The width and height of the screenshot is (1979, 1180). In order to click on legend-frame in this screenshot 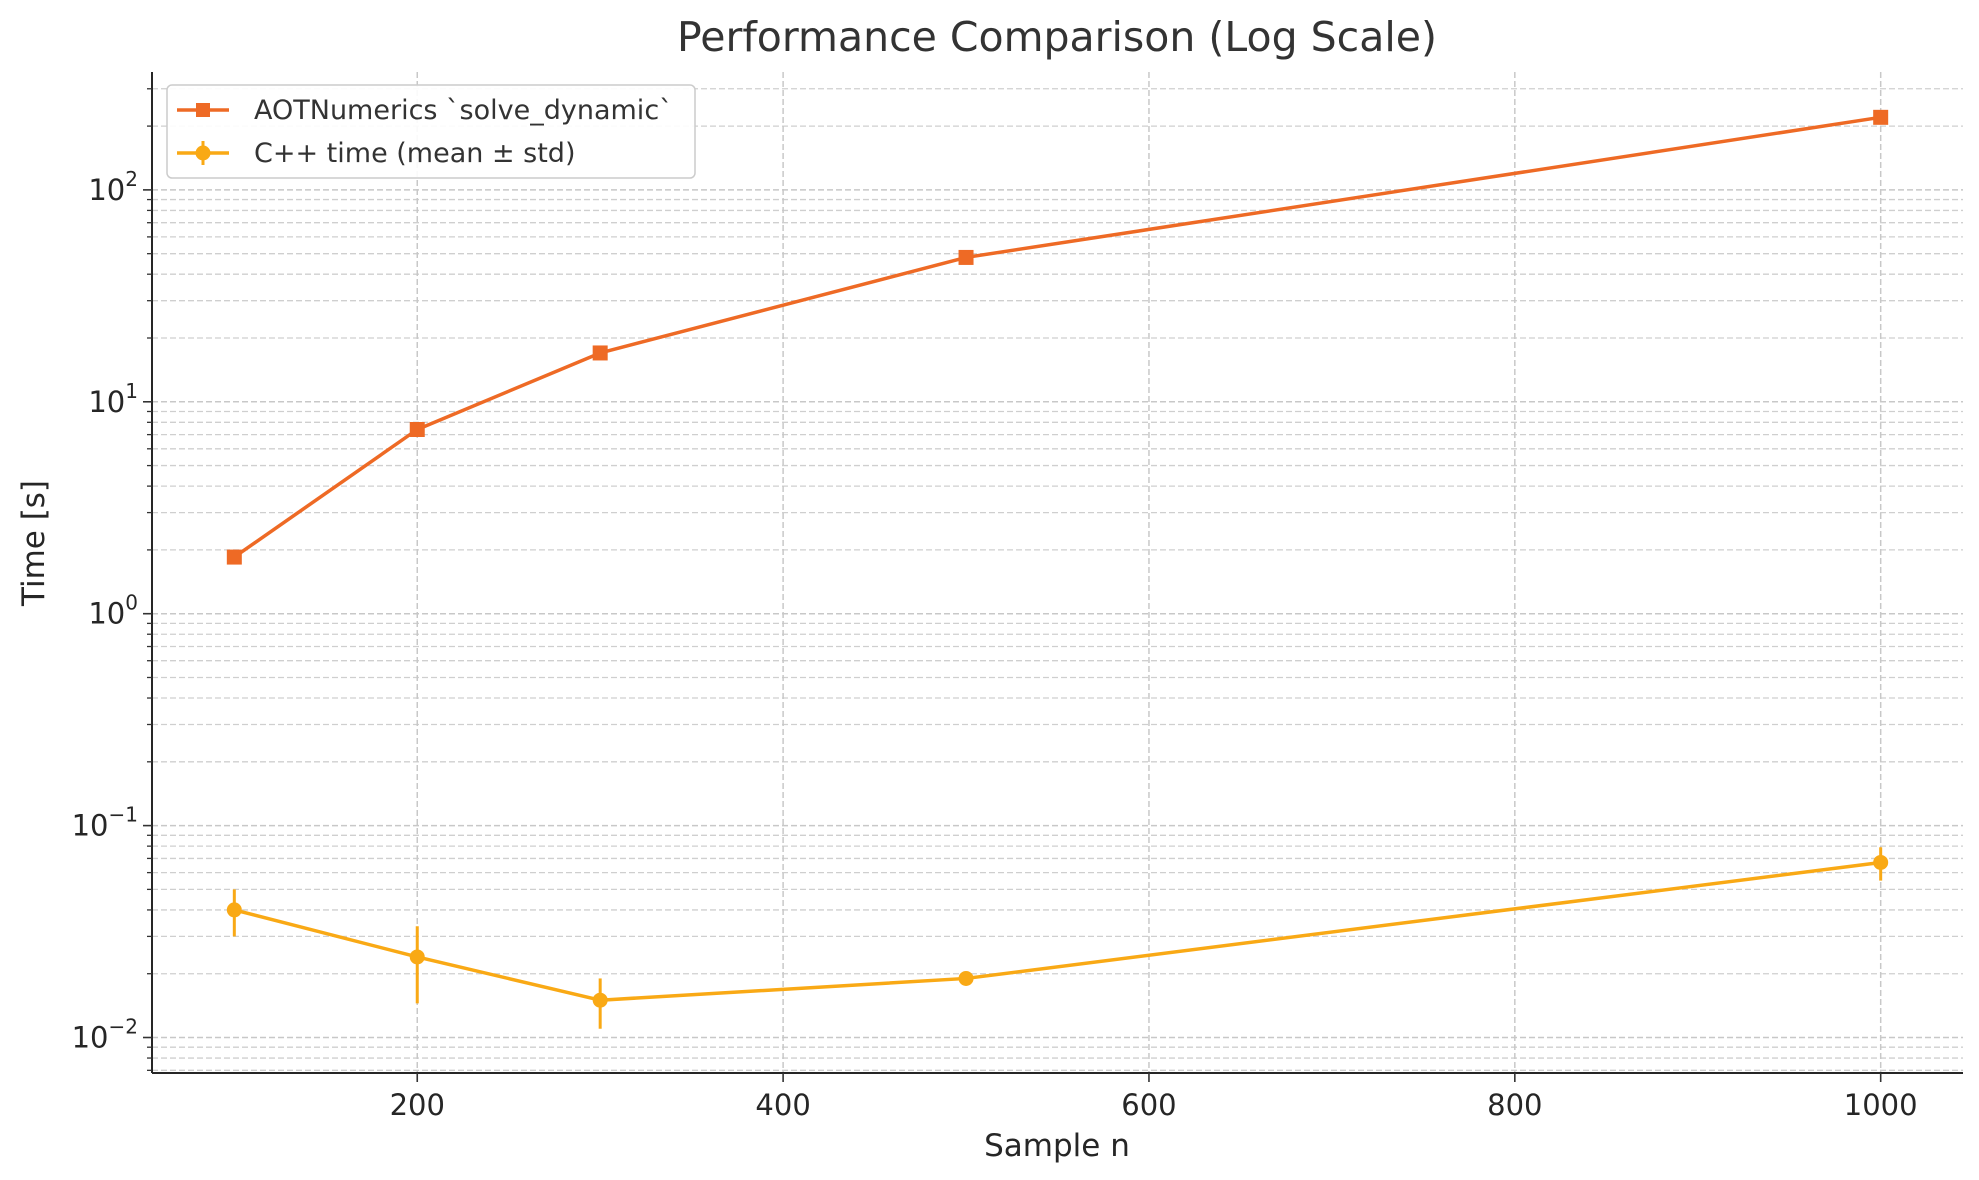, I will do `click(431, 131)`.